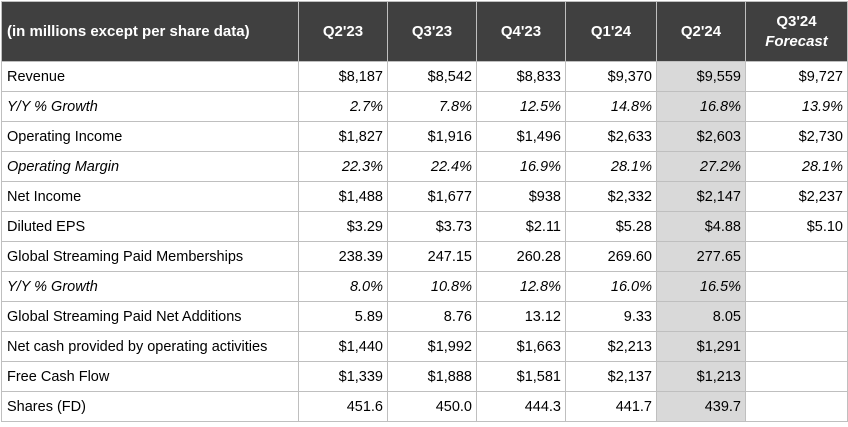  What do you see at coordinates (796, 226) in the screenshot?
I see `cell-forecast: $5.10` at bounding box center [796, 226].